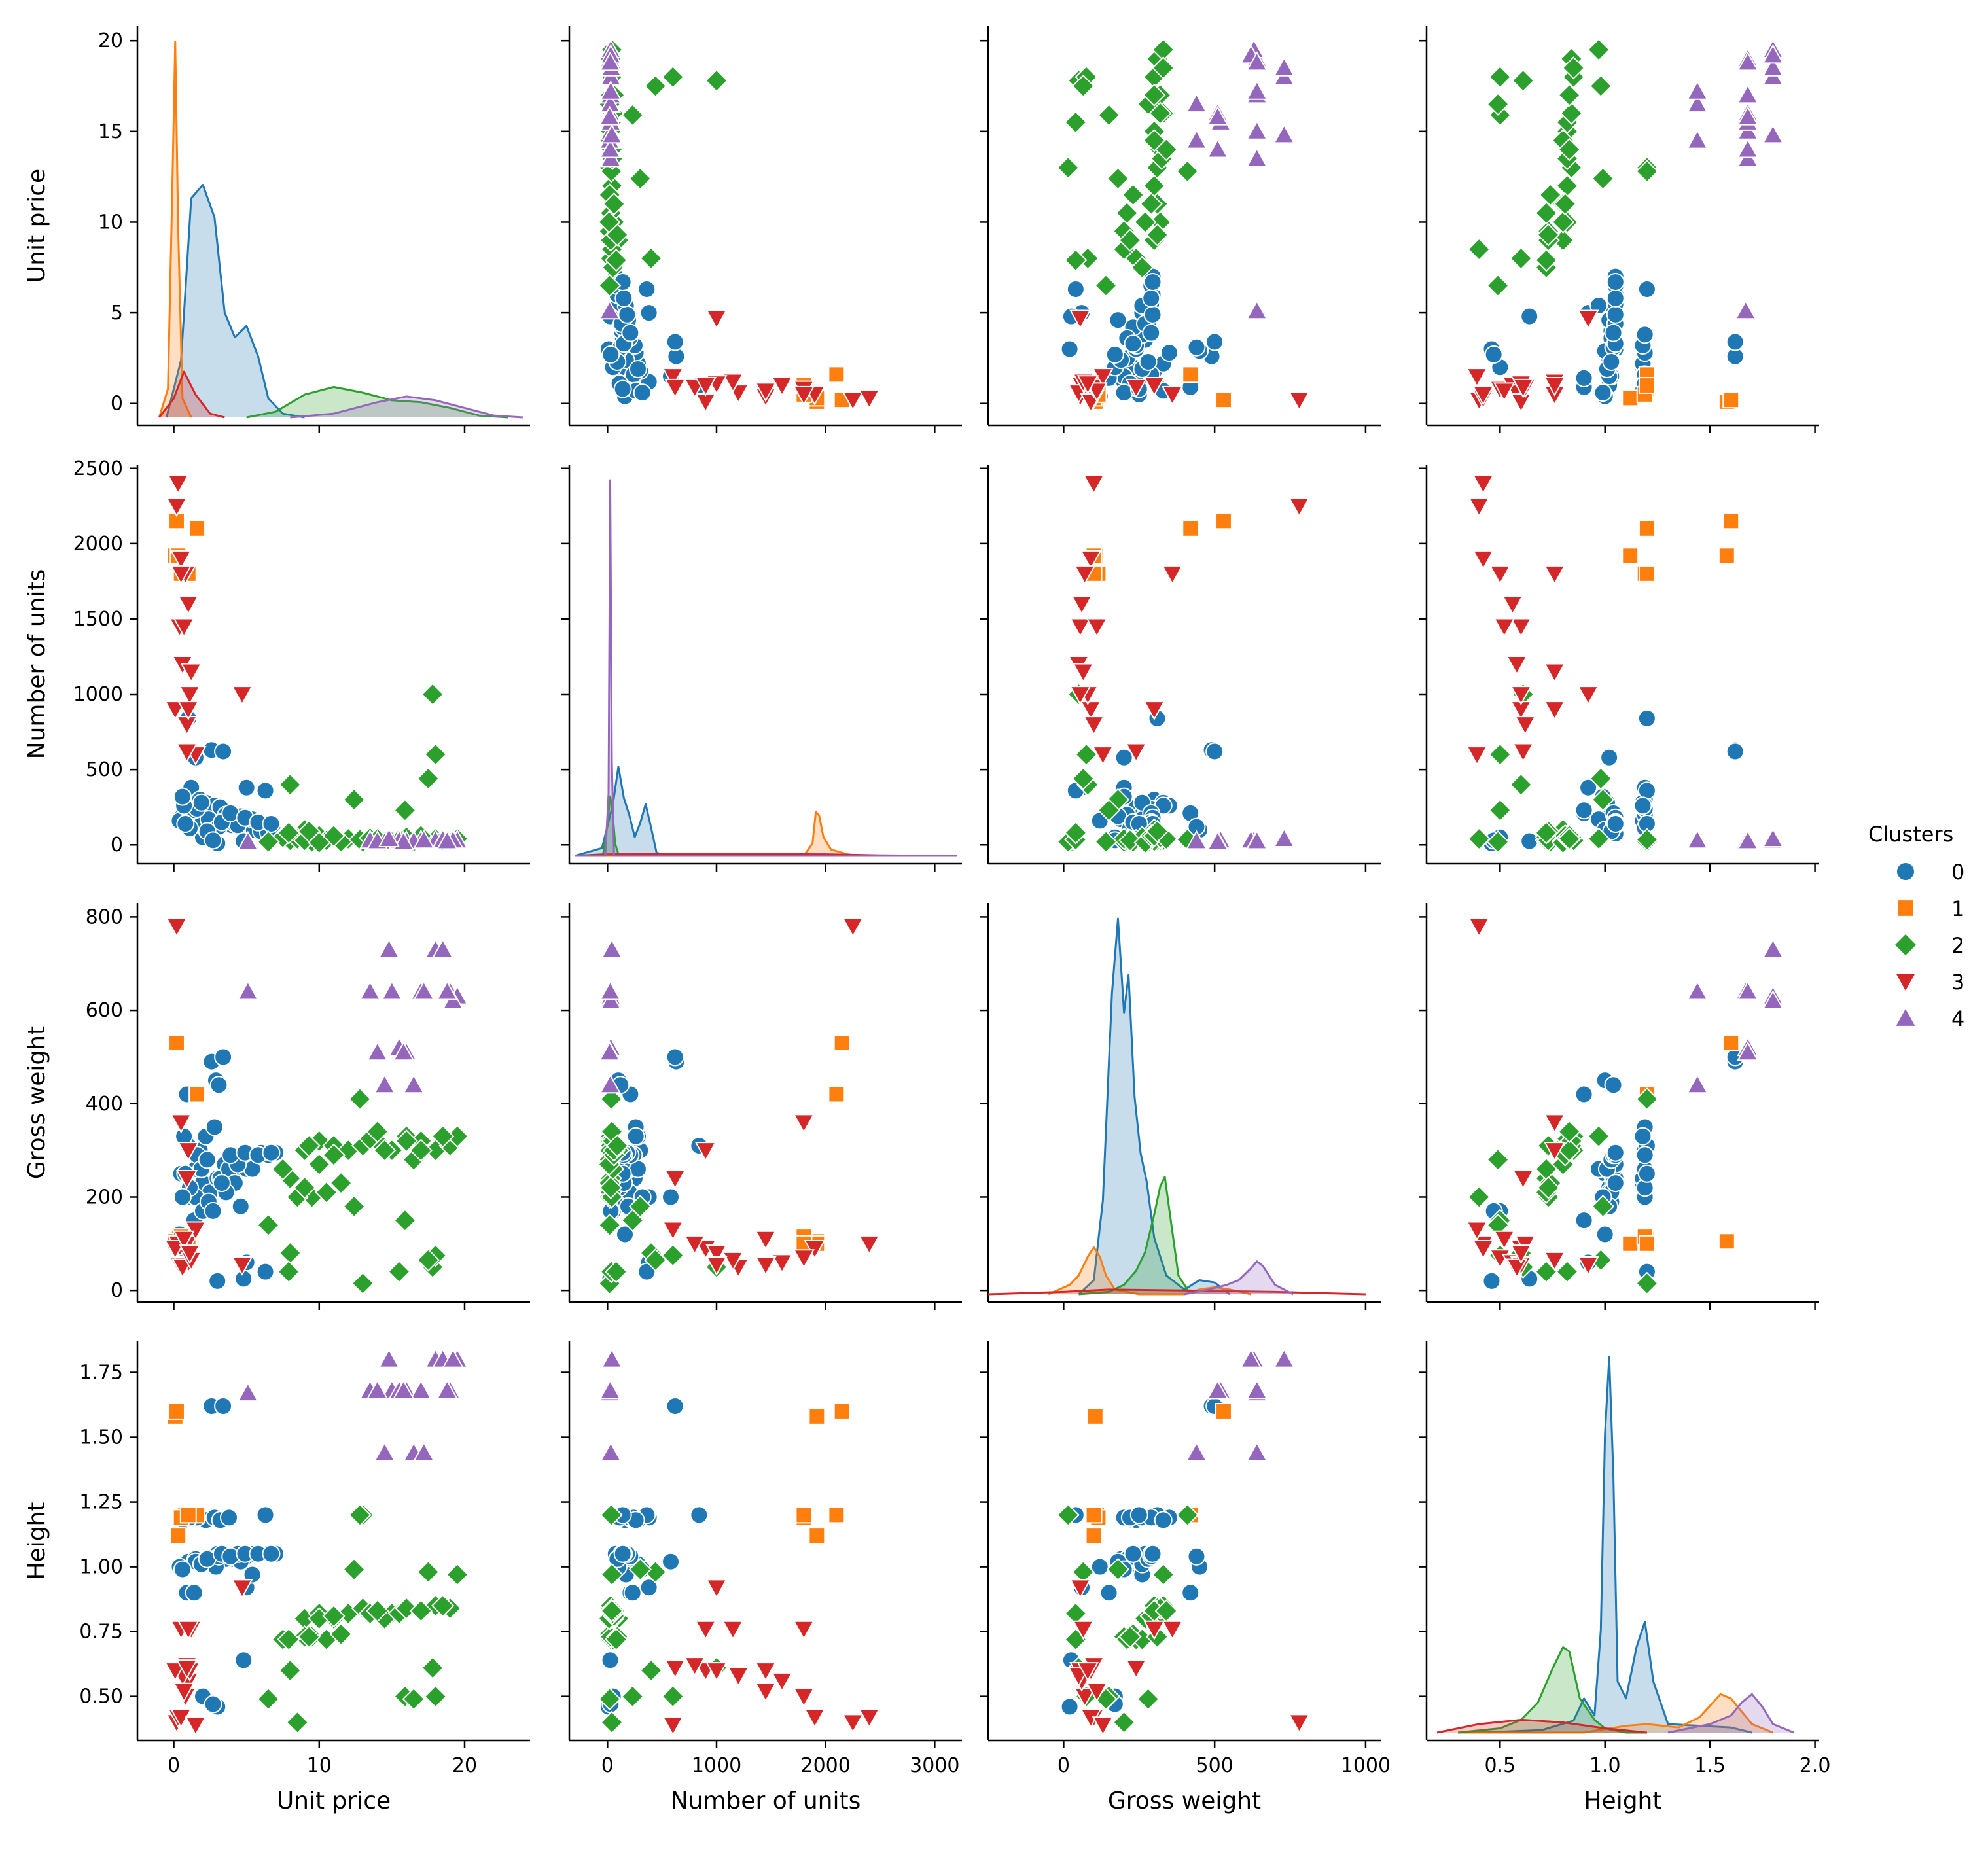  I want to click on x-axis-title-height: Height, so click(1622, 1801).